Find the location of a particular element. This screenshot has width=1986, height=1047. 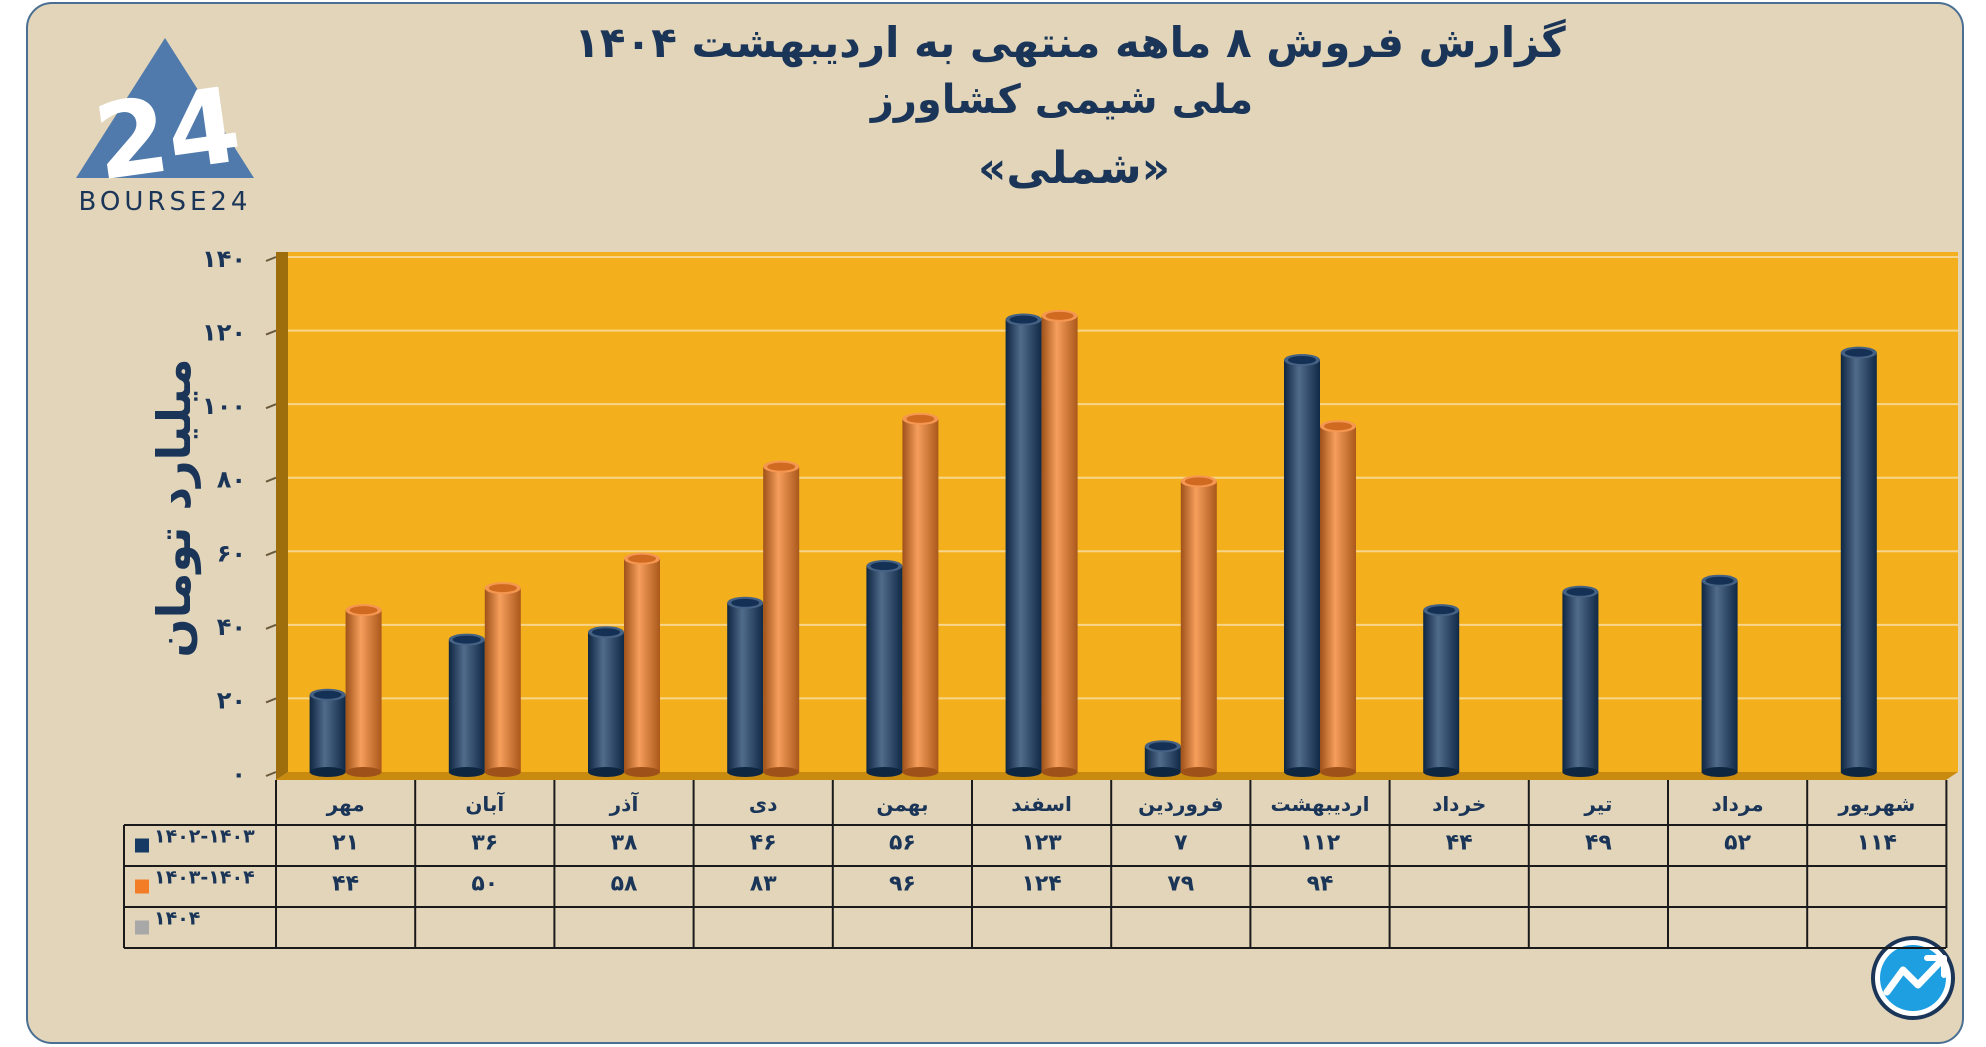

x-tick-label: آذر is located at coordinates (624, 803).